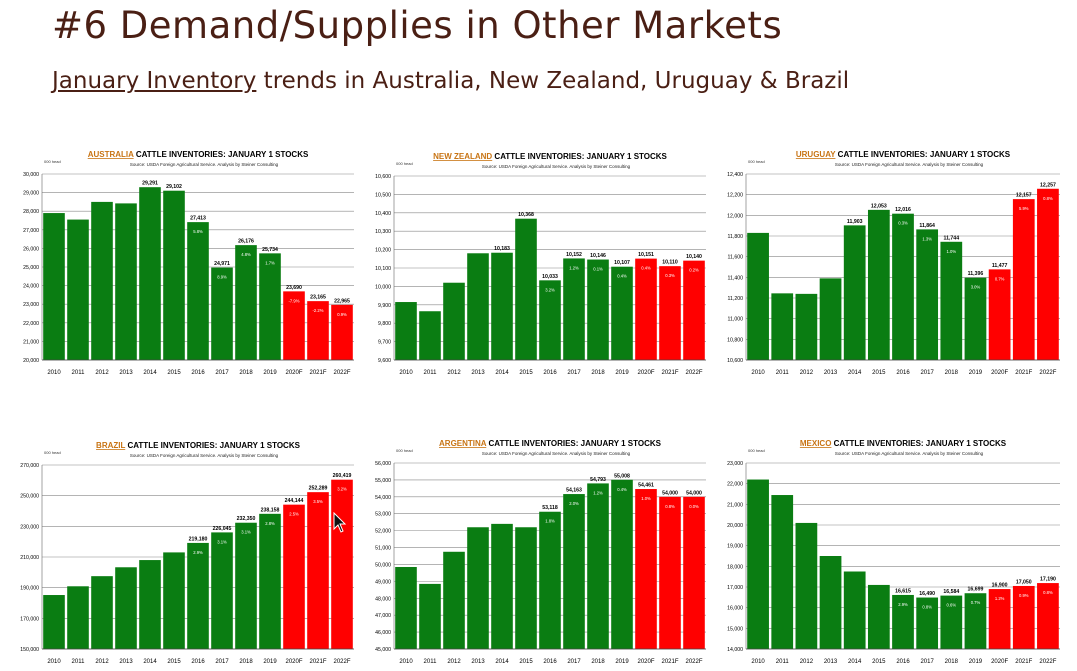 The width and height of the screenshot is (1077, 671). What do you see at coordinates (1048, 185) in the screenshot?
I see `value-label: 12,257` at bounding box center [1048, 185].